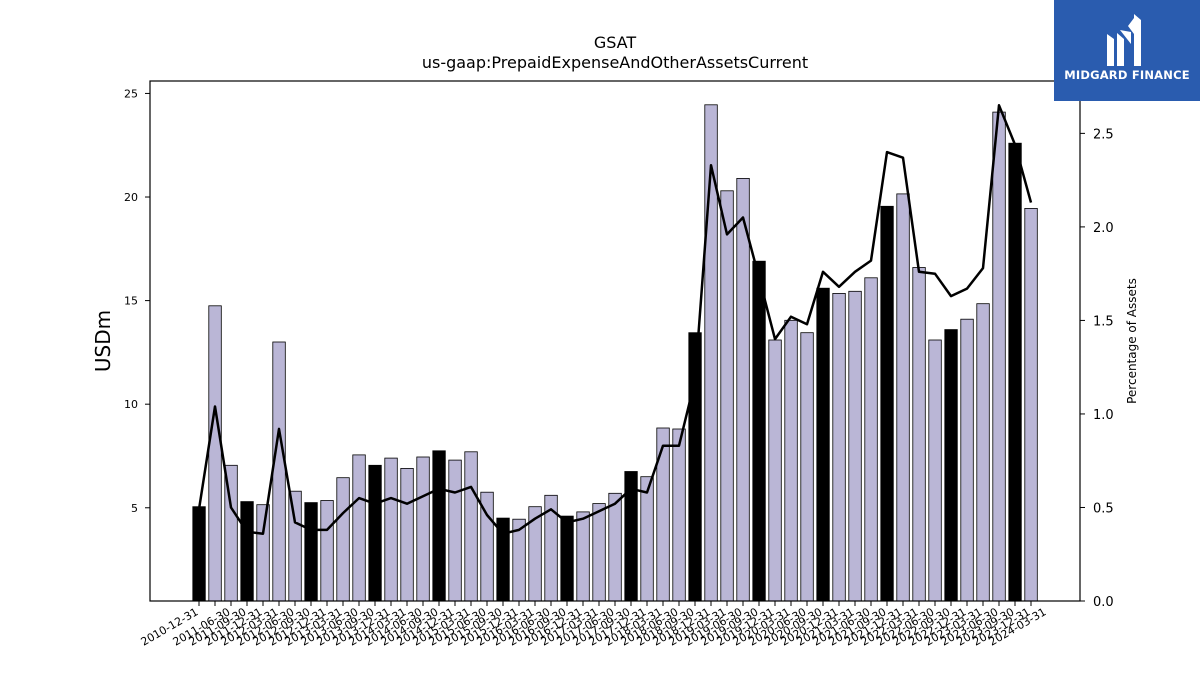 This screenshot has width=1200, height=675. Describe the element at coordinates (615, 42) in the screenshot. I see `chart-title: GSAT` at that location.